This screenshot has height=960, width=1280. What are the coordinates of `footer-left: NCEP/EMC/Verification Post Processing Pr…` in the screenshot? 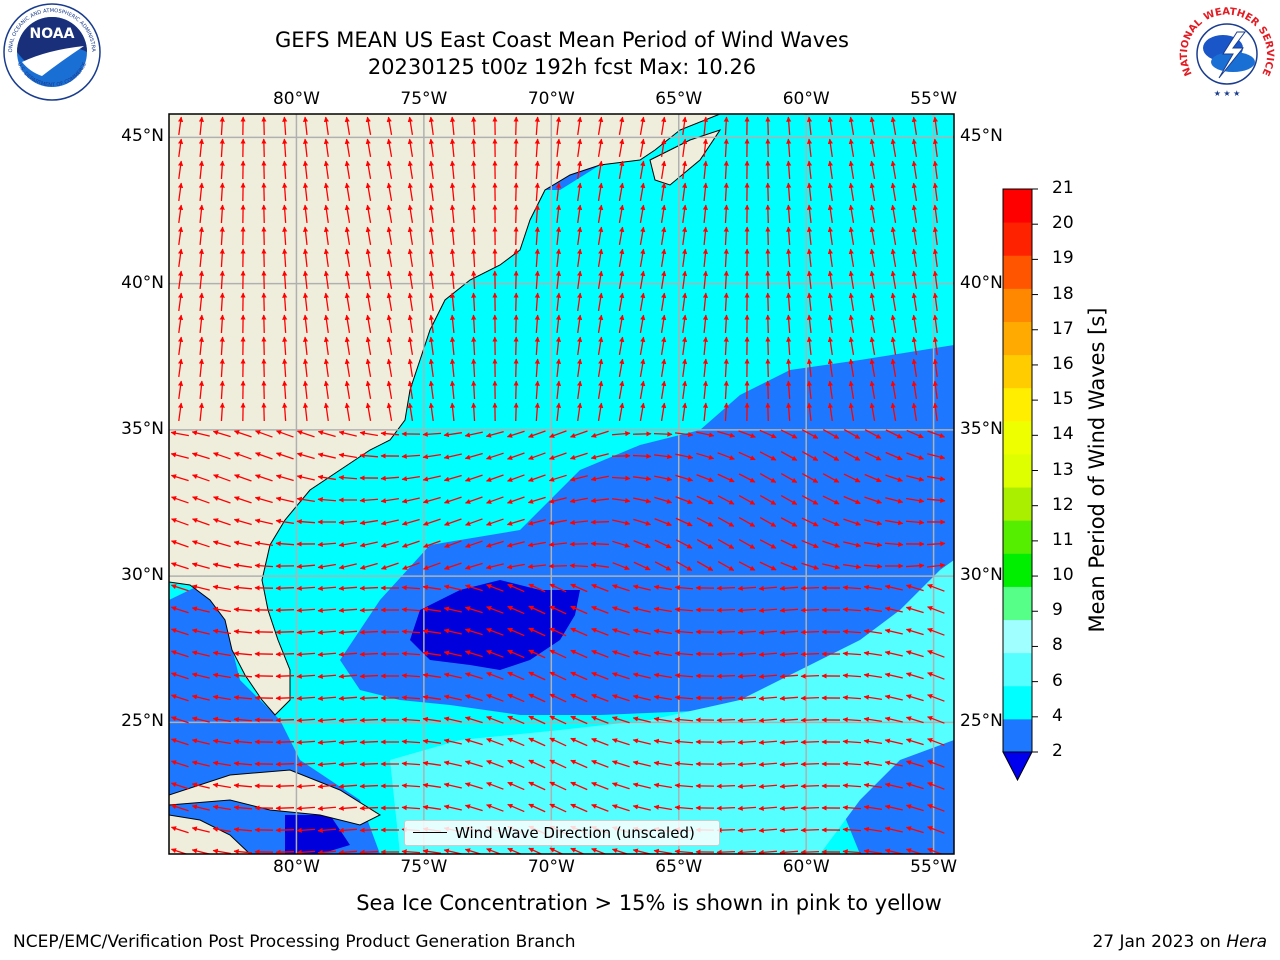 It's located at (294, 942).